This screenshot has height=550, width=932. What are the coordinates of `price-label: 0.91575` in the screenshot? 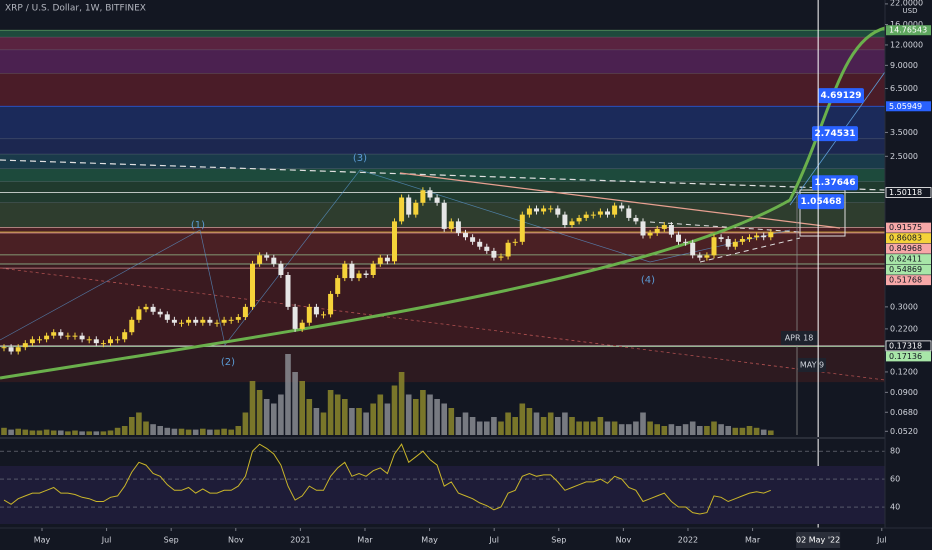 It's located at (905, 227).